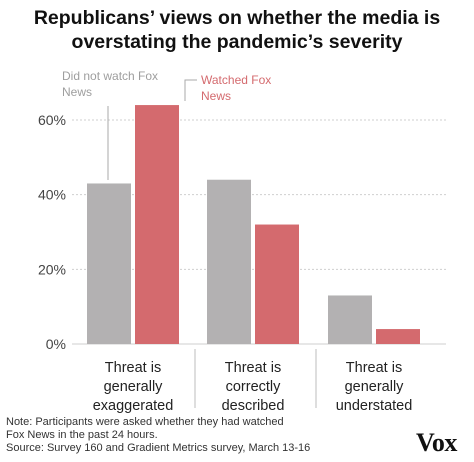 This screenshot has height=462, width=474. I want to click on category-label: correctly, so click(254, 387).